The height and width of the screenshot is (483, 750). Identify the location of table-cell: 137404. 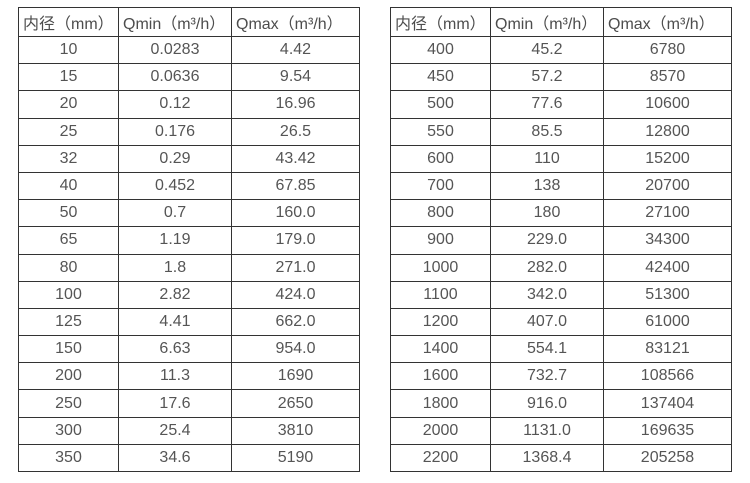
(667, 403).